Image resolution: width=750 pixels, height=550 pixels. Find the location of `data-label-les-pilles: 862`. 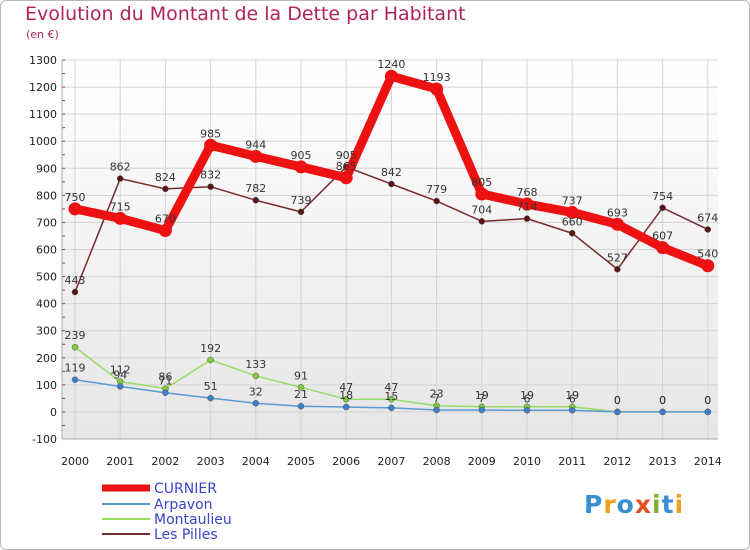

data-label-les-pilles: 862 is located at coordinates (120, 167).